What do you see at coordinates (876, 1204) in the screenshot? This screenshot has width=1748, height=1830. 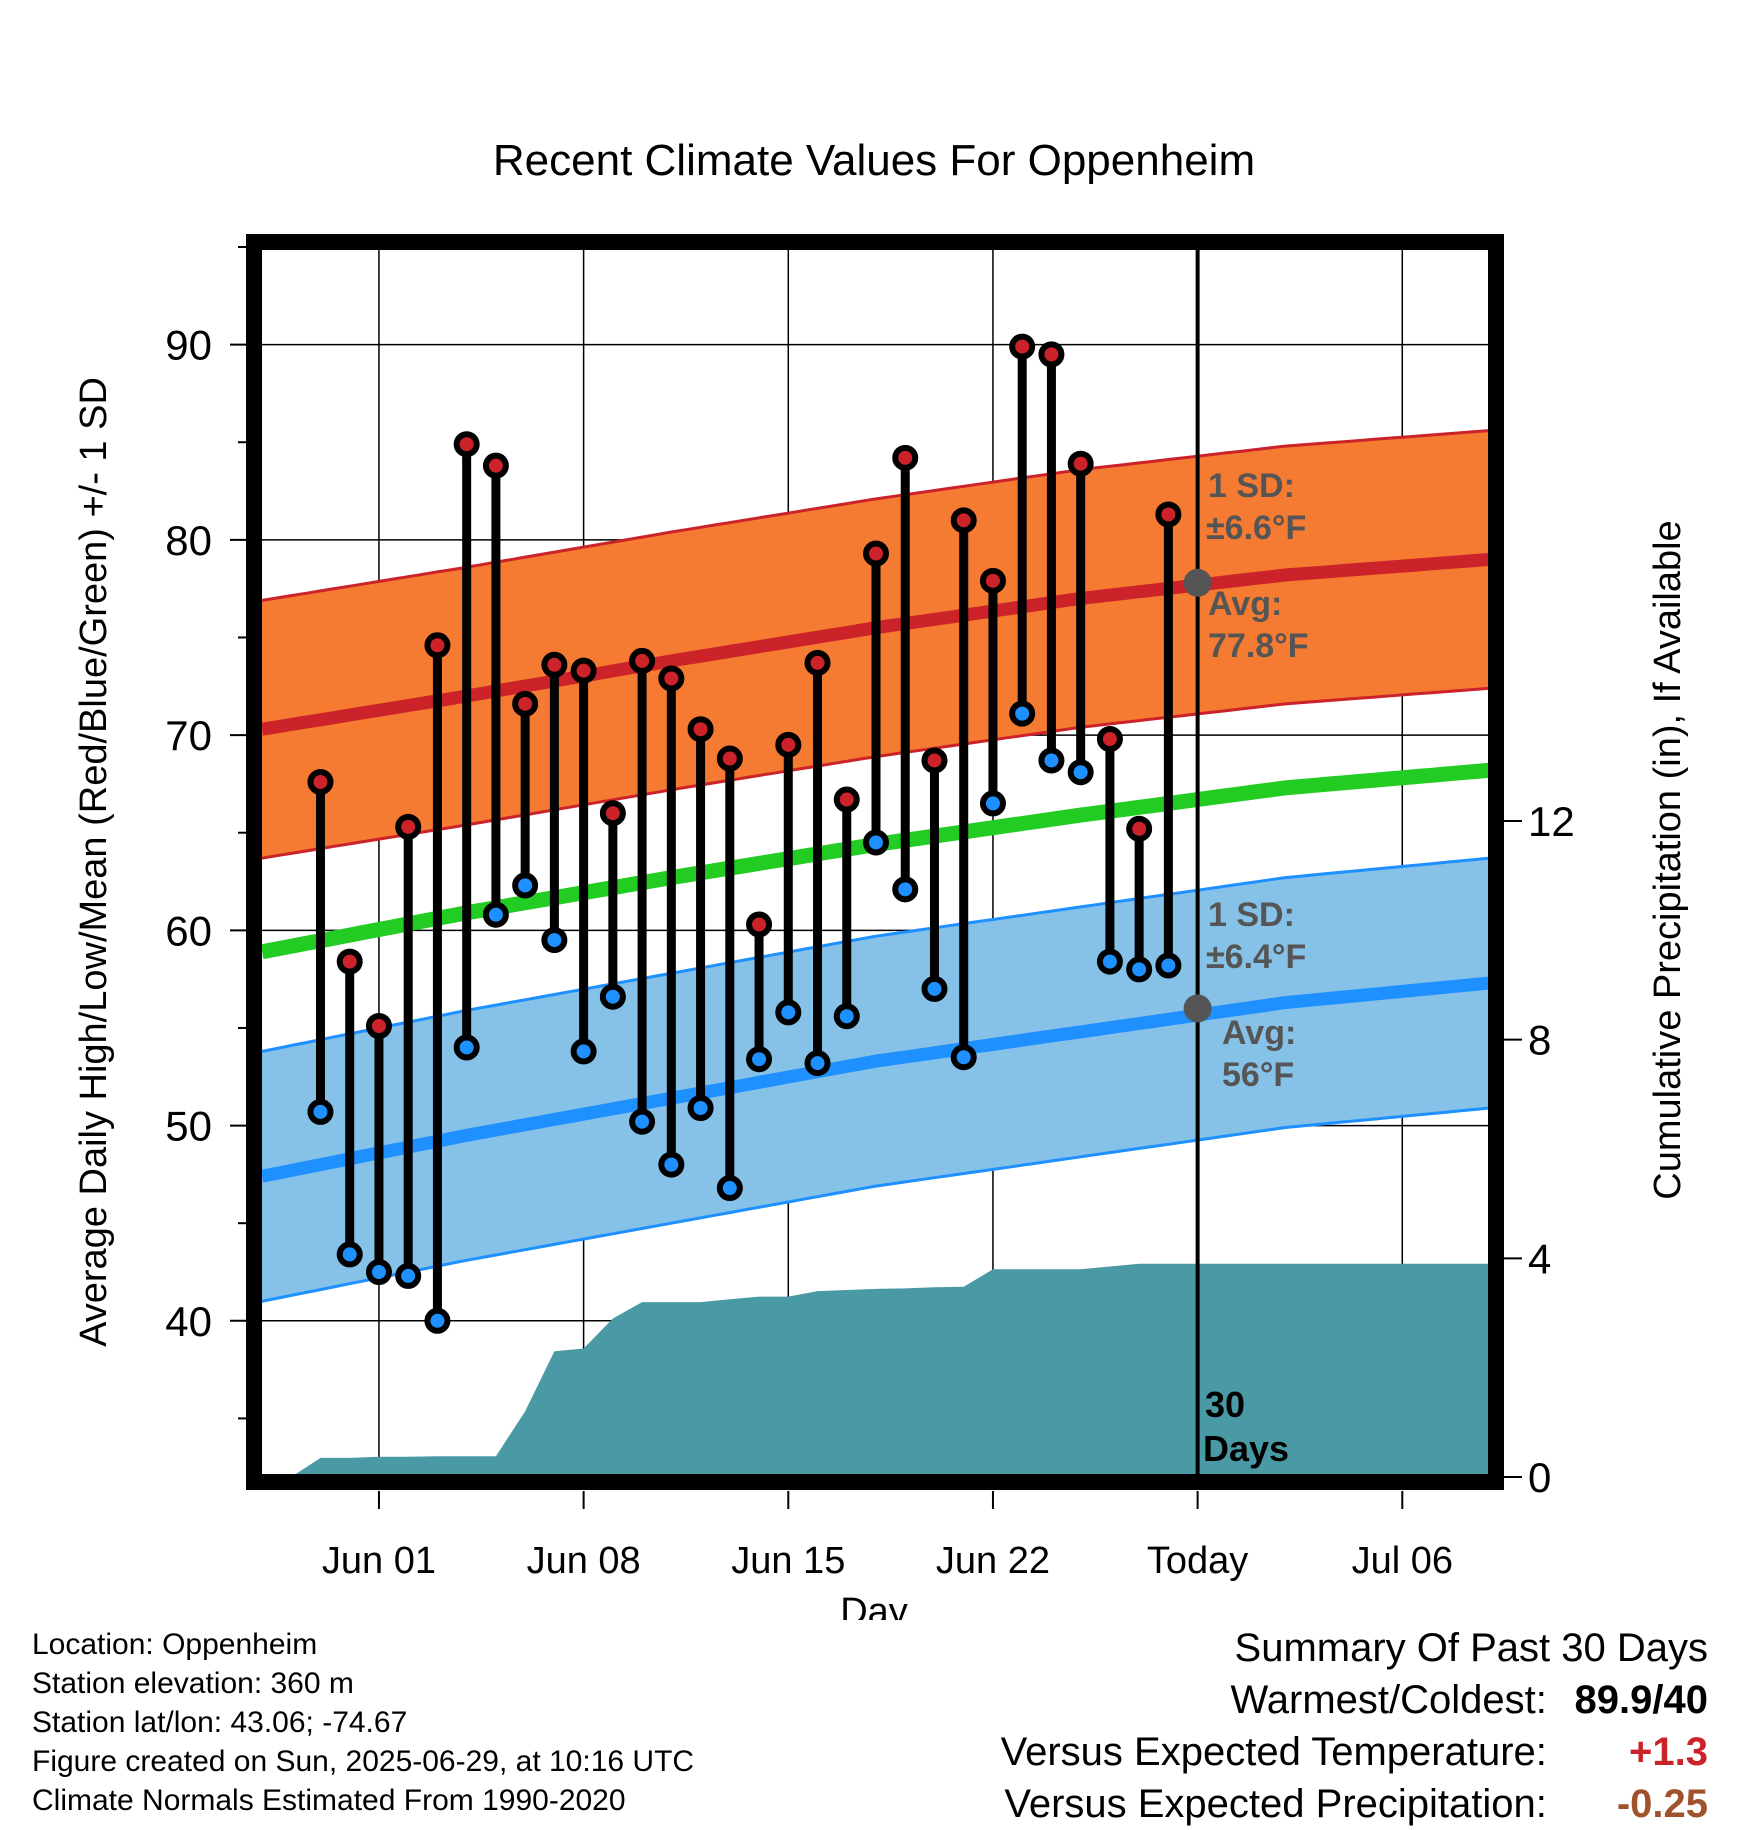 I see `low-band-lower-edge` at bounding box center [876, 1204].